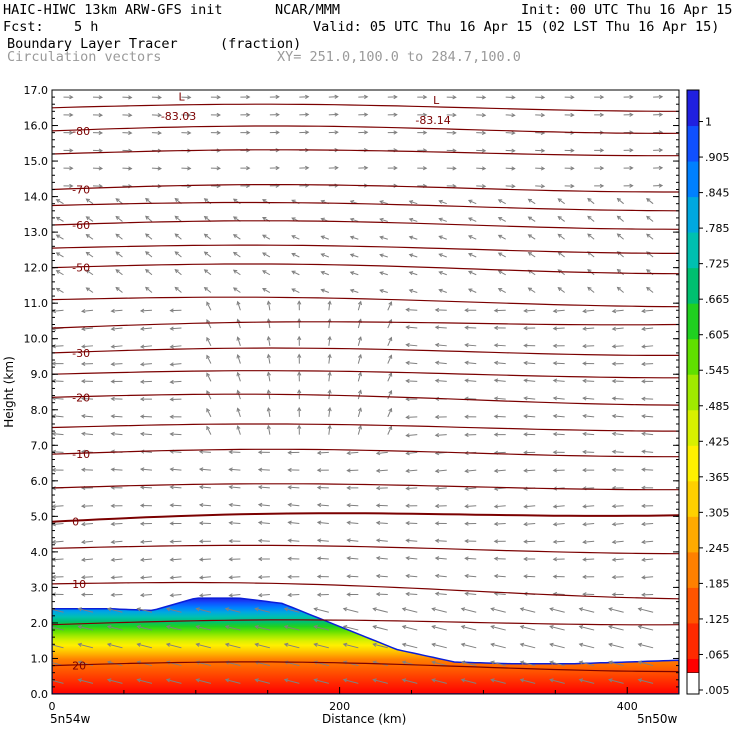 The height and width of the screenshot is (740, 740). What do you see at coordinates (40, 516) in the screenshot?
I see `y-tick-label: 5.0` at bounding box center [40, 516].